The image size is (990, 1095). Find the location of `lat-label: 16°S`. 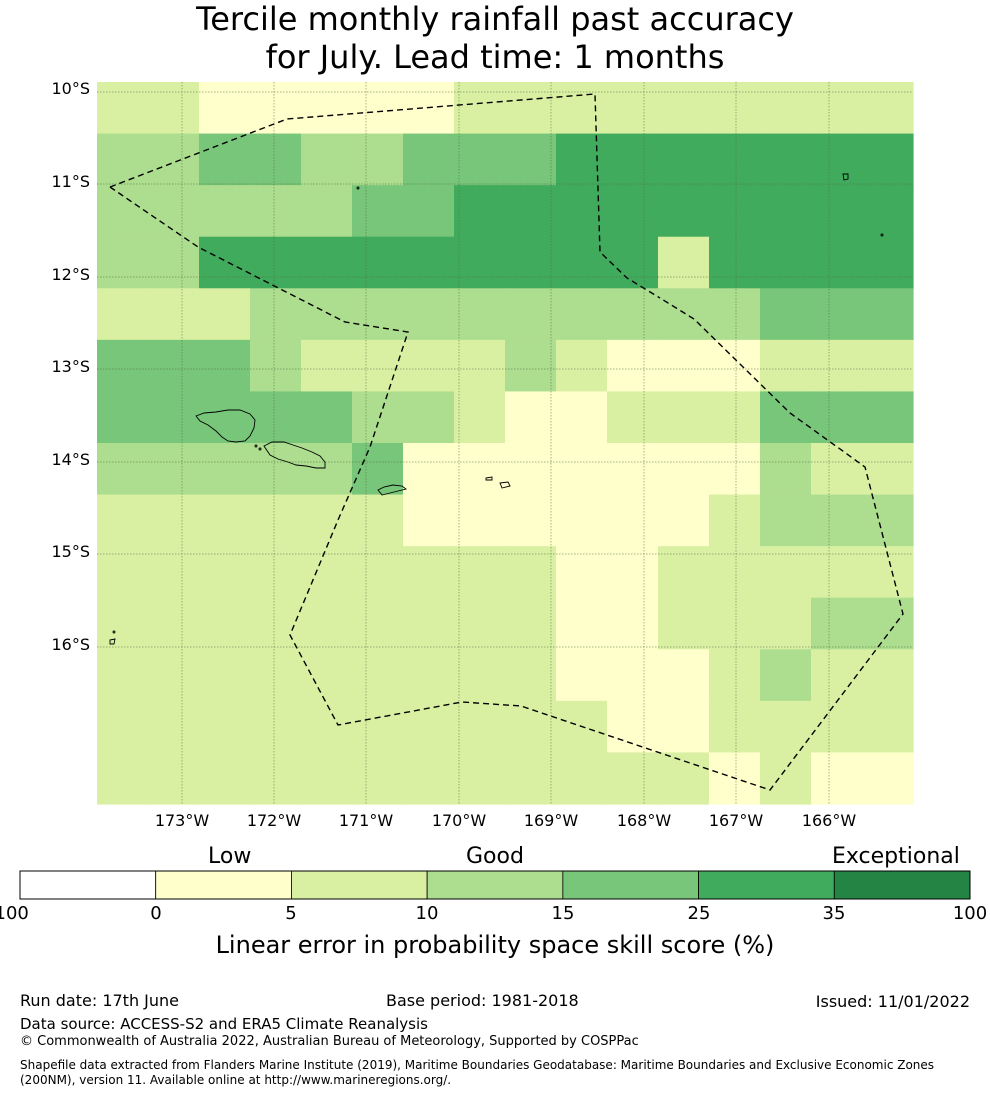

lat-label: 16°S is located at coordinates (70, 644).